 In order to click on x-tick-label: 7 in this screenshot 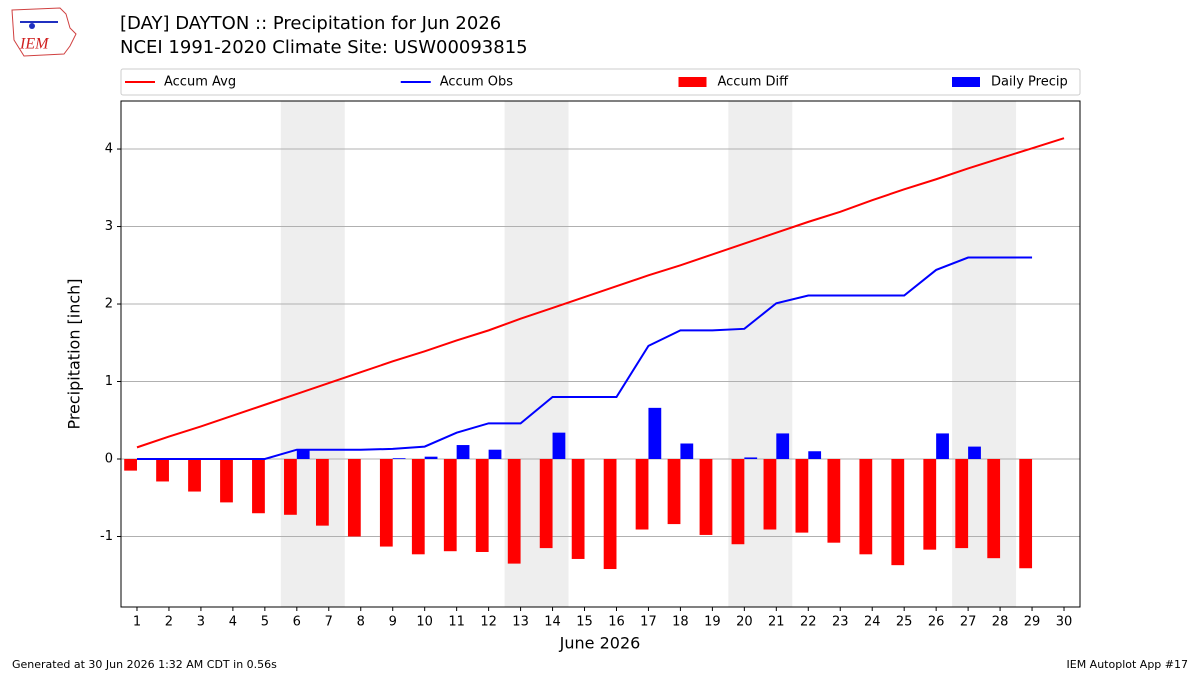, I will do `click(329, 622)`.